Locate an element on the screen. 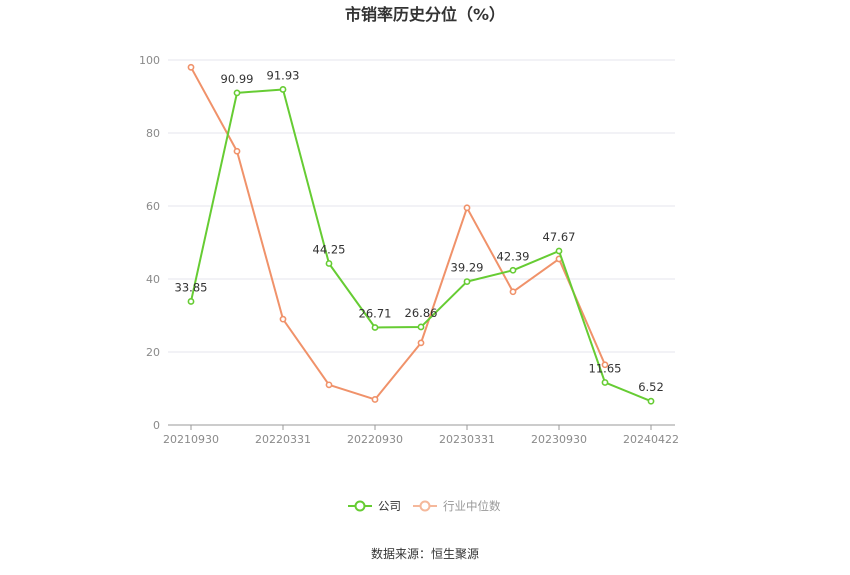 The image size is (850, 575). data-label: 47.67 is located at coordinates (559, 237).